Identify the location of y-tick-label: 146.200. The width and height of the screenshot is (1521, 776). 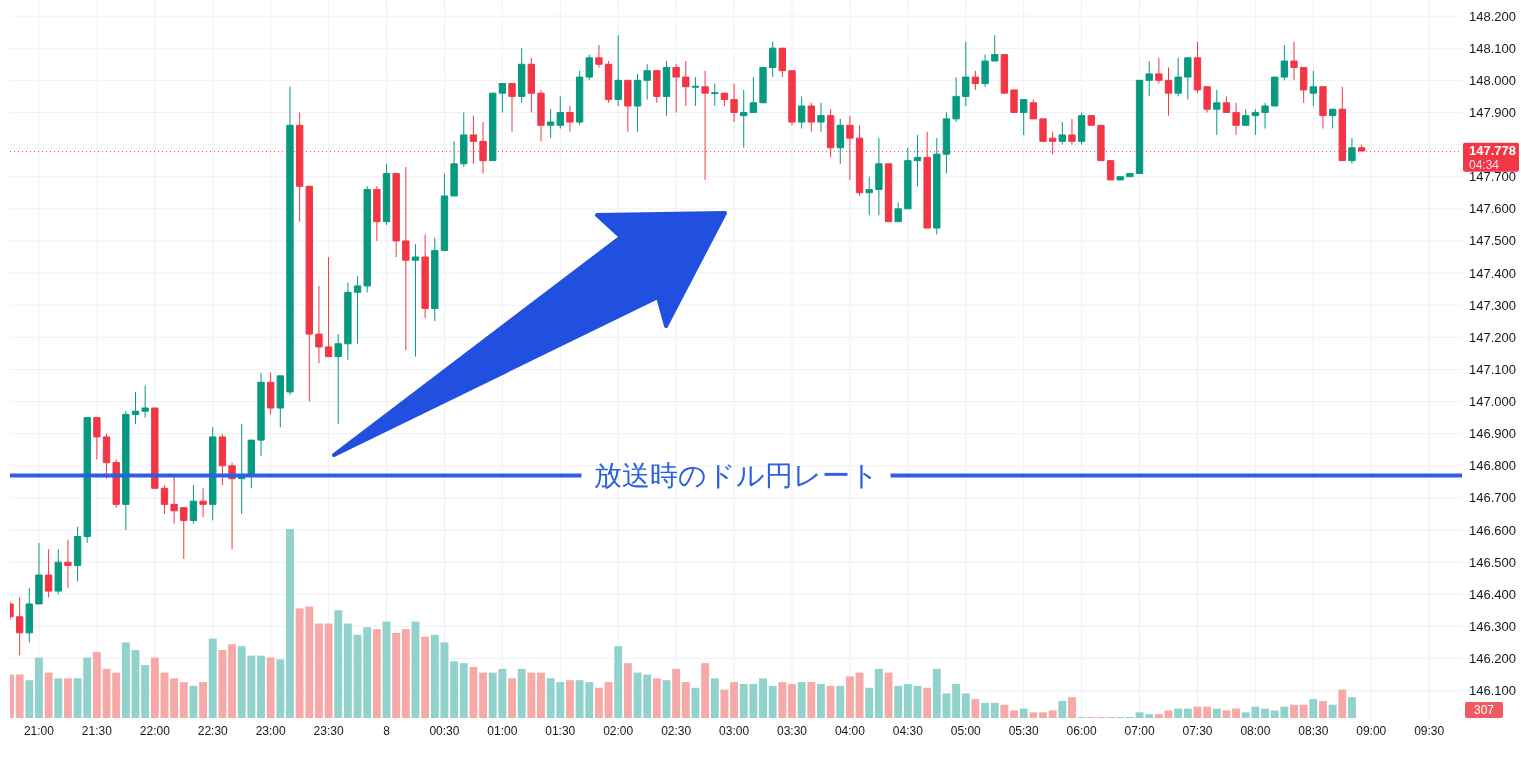
(1492, 659).